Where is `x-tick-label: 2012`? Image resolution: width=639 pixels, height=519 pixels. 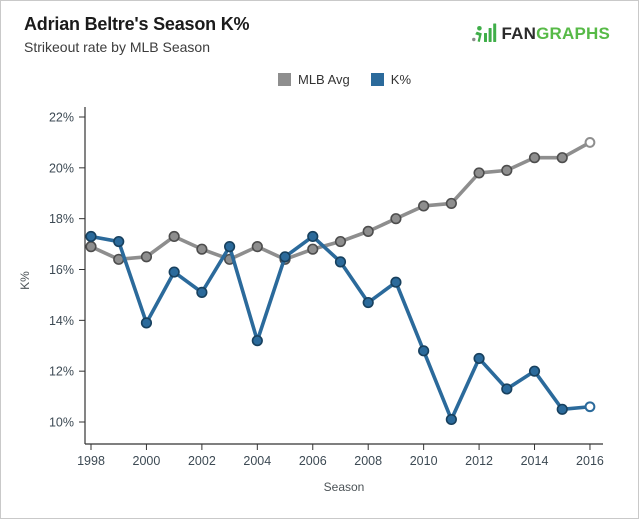
x-tick-label: 2012 is located at coordinates (479, 461).